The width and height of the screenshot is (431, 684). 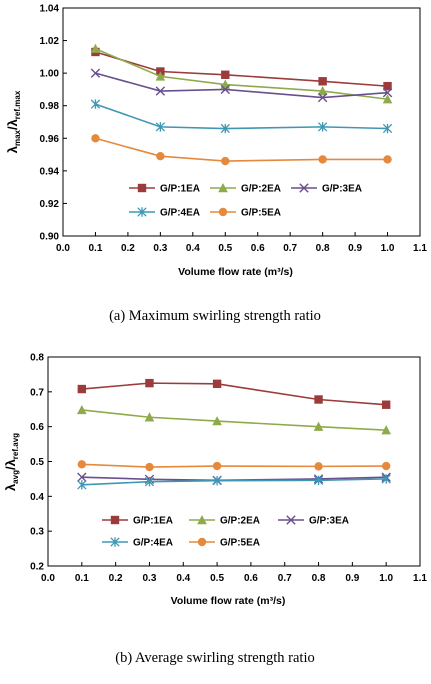 I want to click on y-tick-label: 0.6, so click(x=37, y=427).